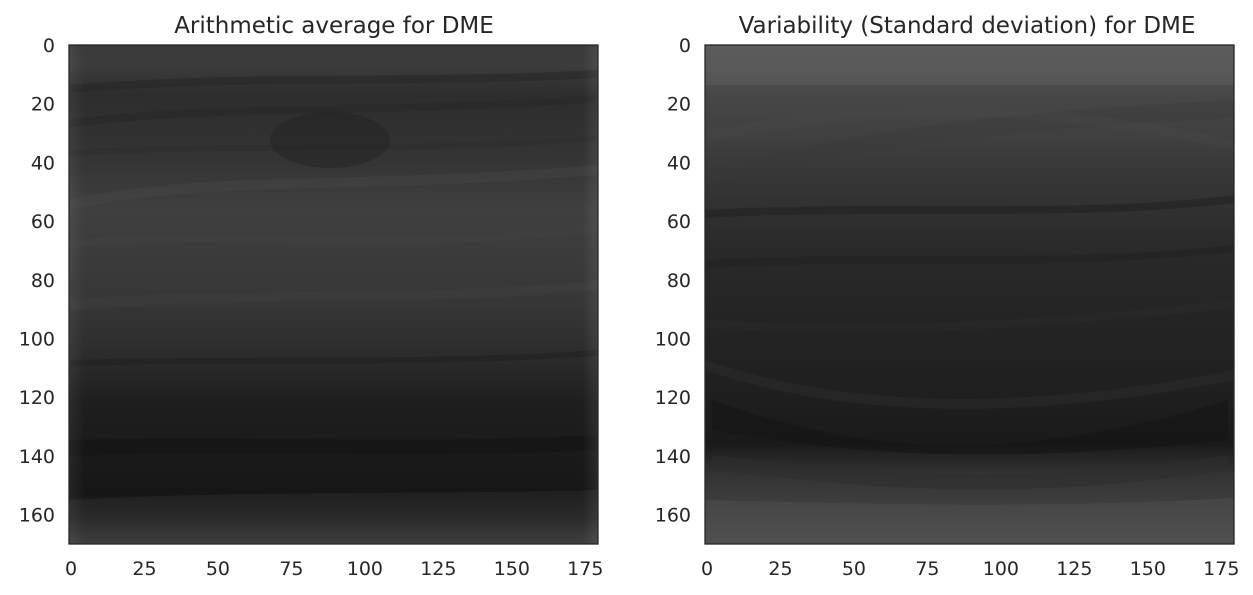 Image resolution: width=1253 pixels, height=595 pixels. What do you see at coordinates (334, 26) in the screenshot?
I see `chart-title-arithmetic-average: Arithmetic average for DME` at bounding box center [334, 26].